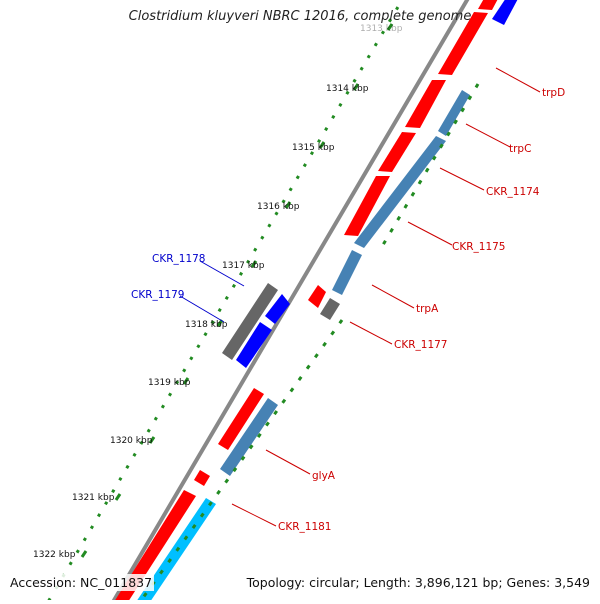 Image resolution: width=600 pixels, height=604 pixels. Describe the element at coordinates (425, 104) in the screenshot. I see `gene-trpC` at that location.